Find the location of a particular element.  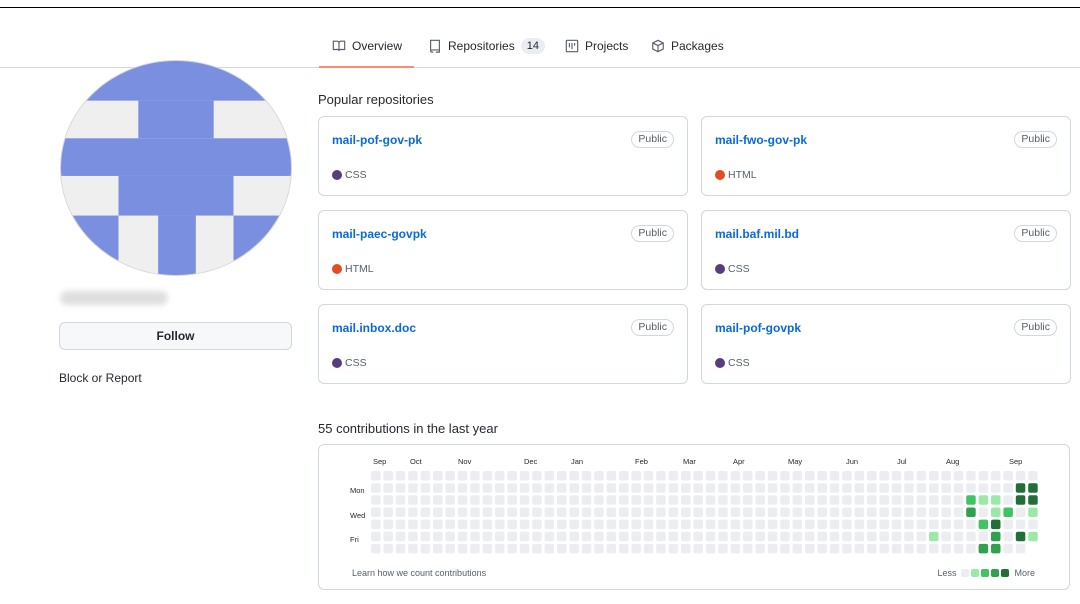

tab-repositories: Repositories 14 is located at coordinates (486, 52).